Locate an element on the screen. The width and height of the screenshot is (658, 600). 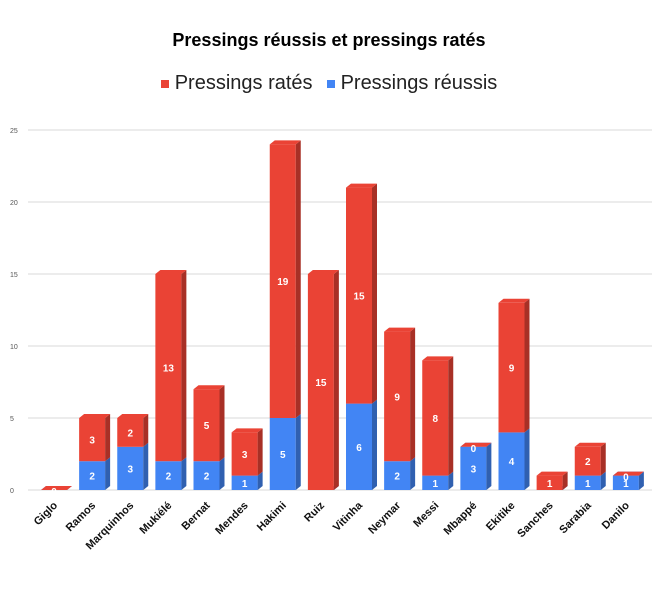
data-label-missed: 8 is located at coordinates (435, 419).